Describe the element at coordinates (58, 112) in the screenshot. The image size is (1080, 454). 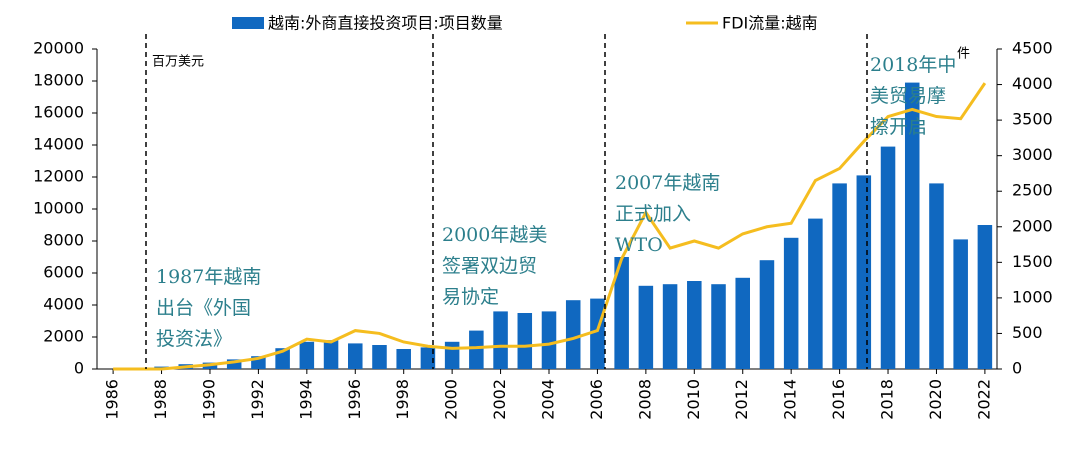
I see `y-tick-label: 16000` at that location.